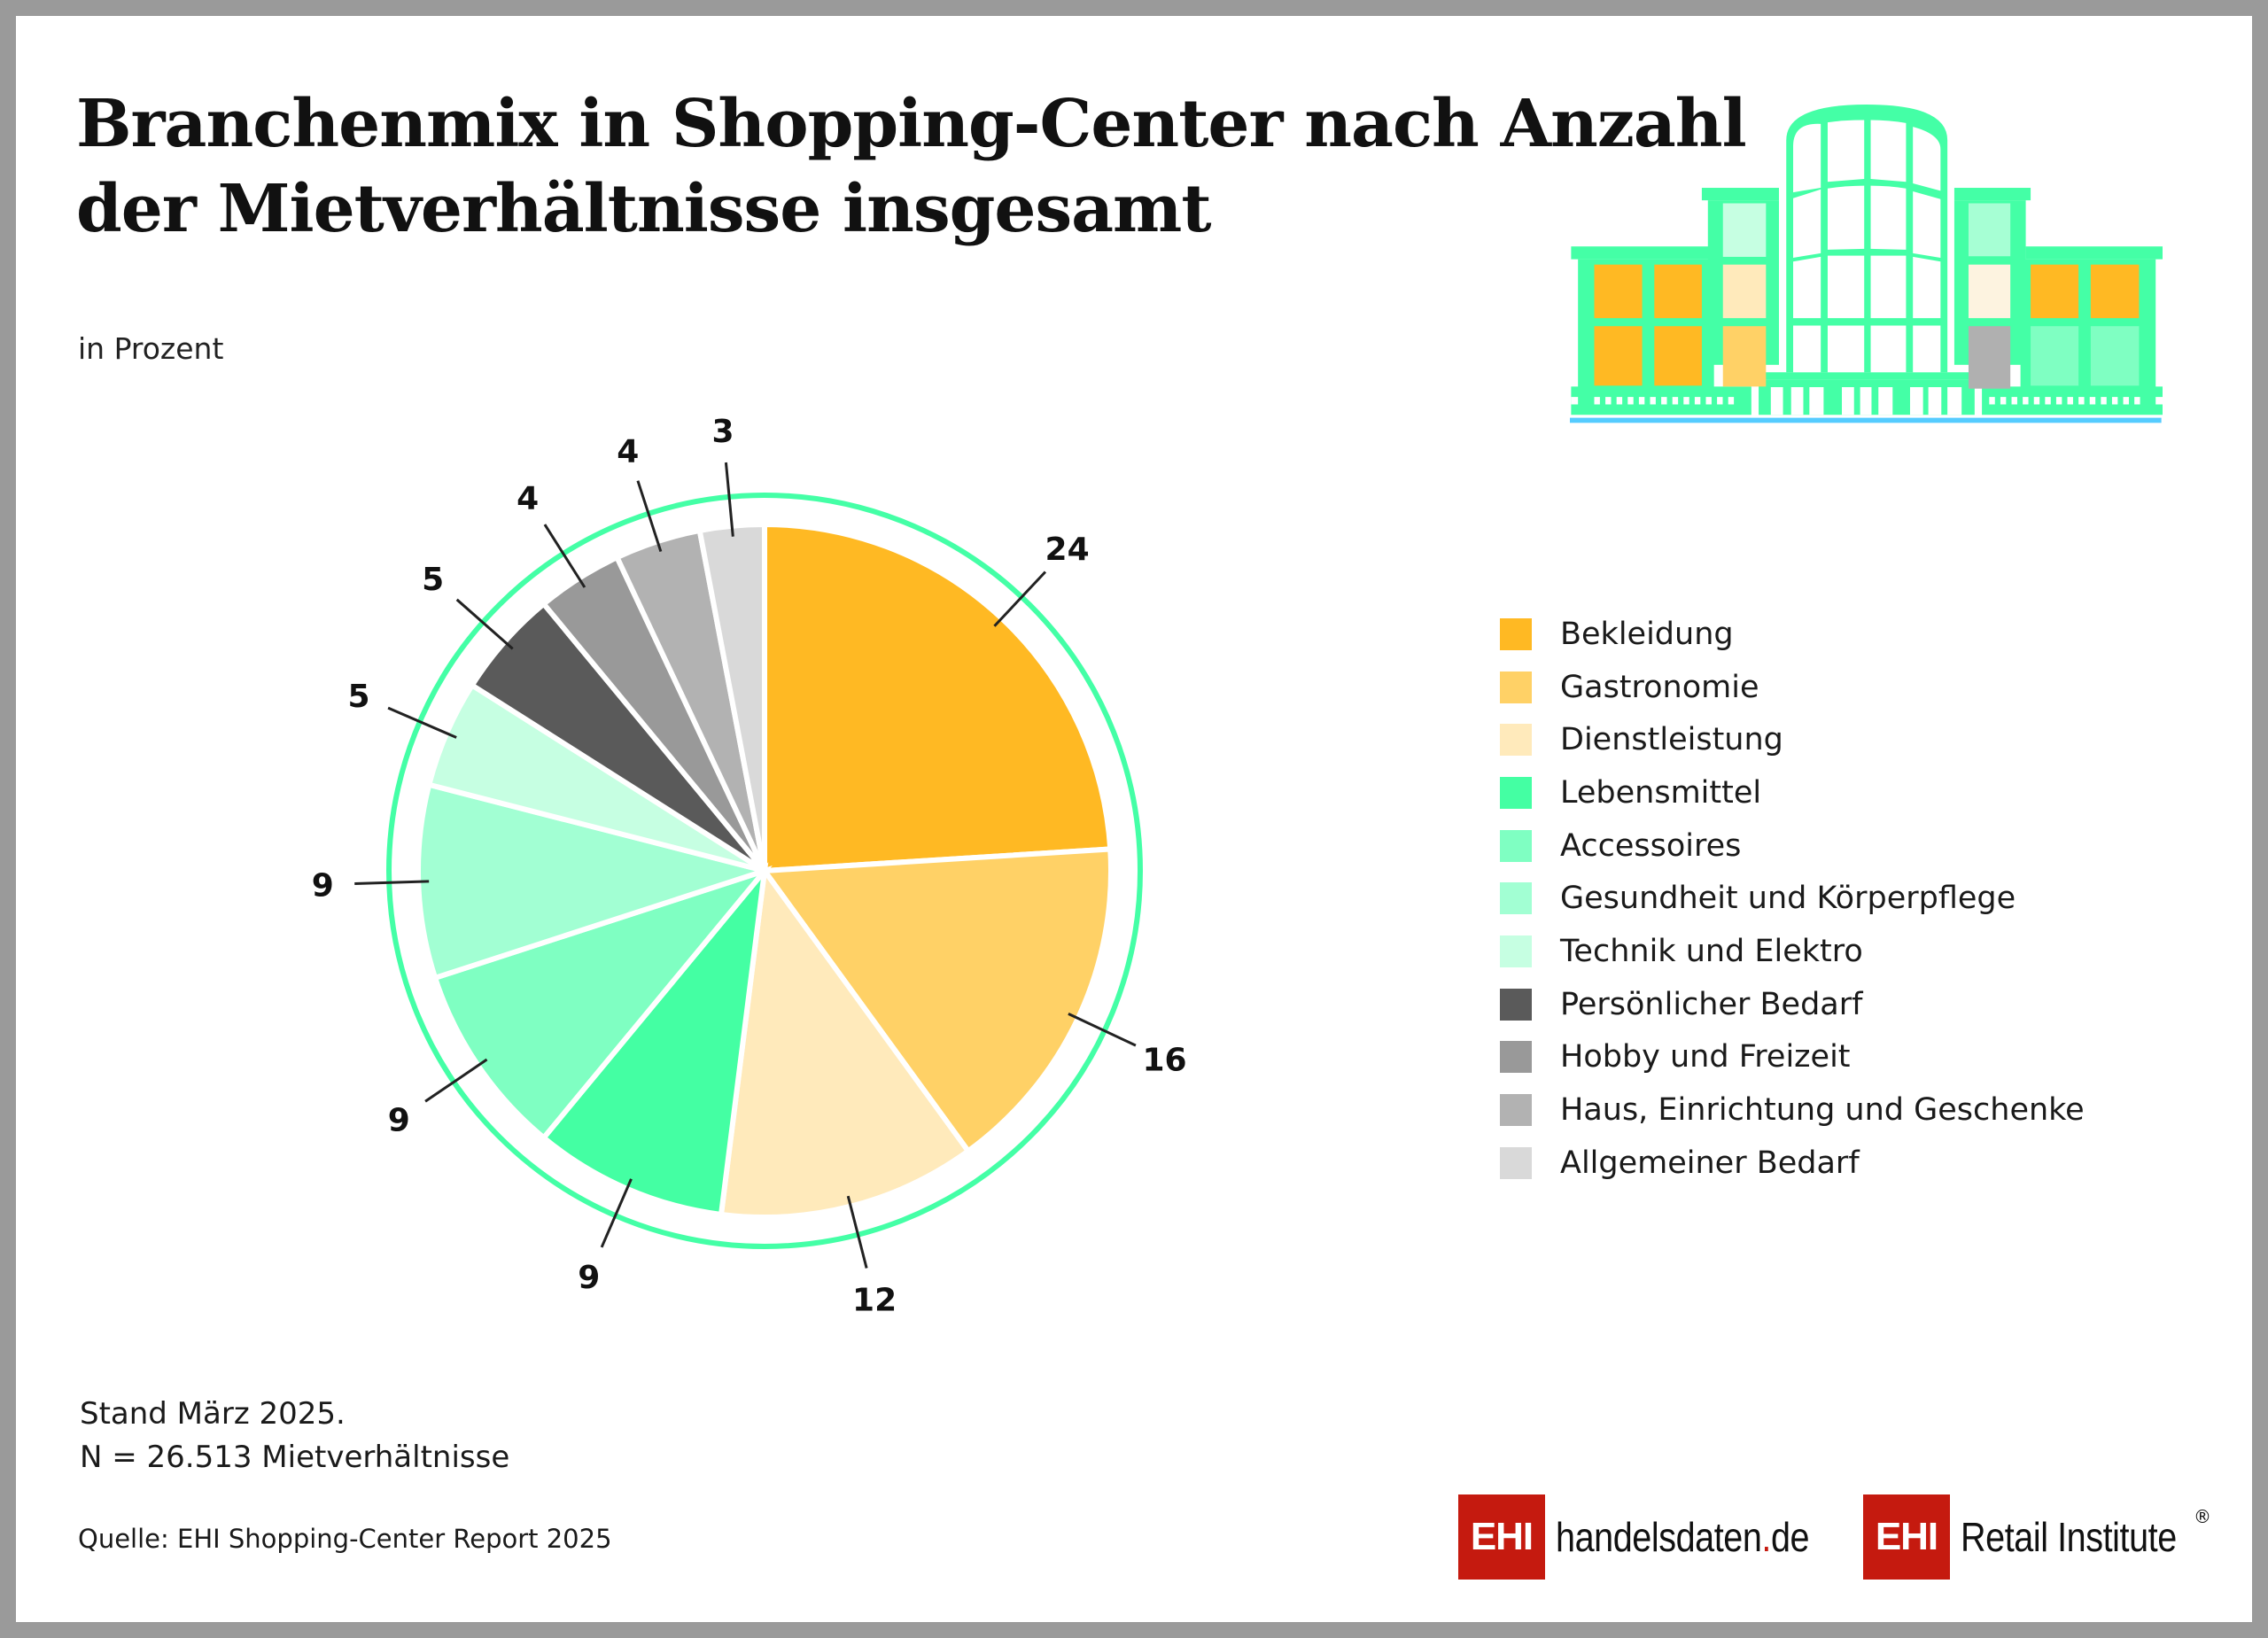 This screenshot has width=2268, height=1638. What do you see at coordinates (1711, 951) in the screenshot?
I see `legend-label: Technik und Elektro` at bounding box center [1711, 951].